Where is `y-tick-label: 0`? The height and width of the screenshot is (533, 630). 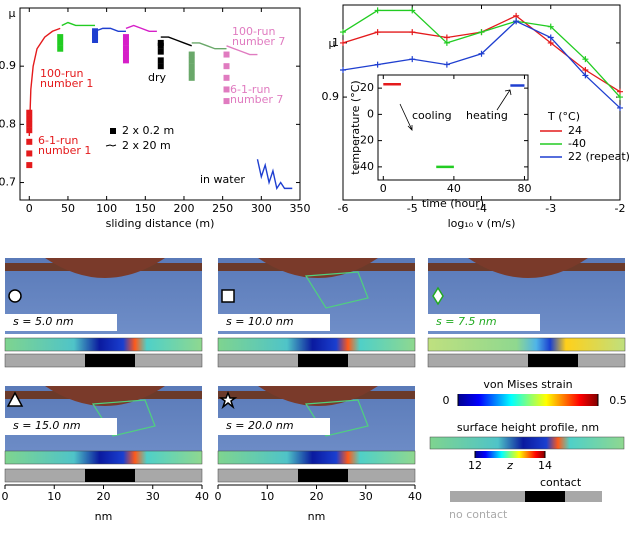 y-tick-label: 0 is located at coordinates (370, 113).